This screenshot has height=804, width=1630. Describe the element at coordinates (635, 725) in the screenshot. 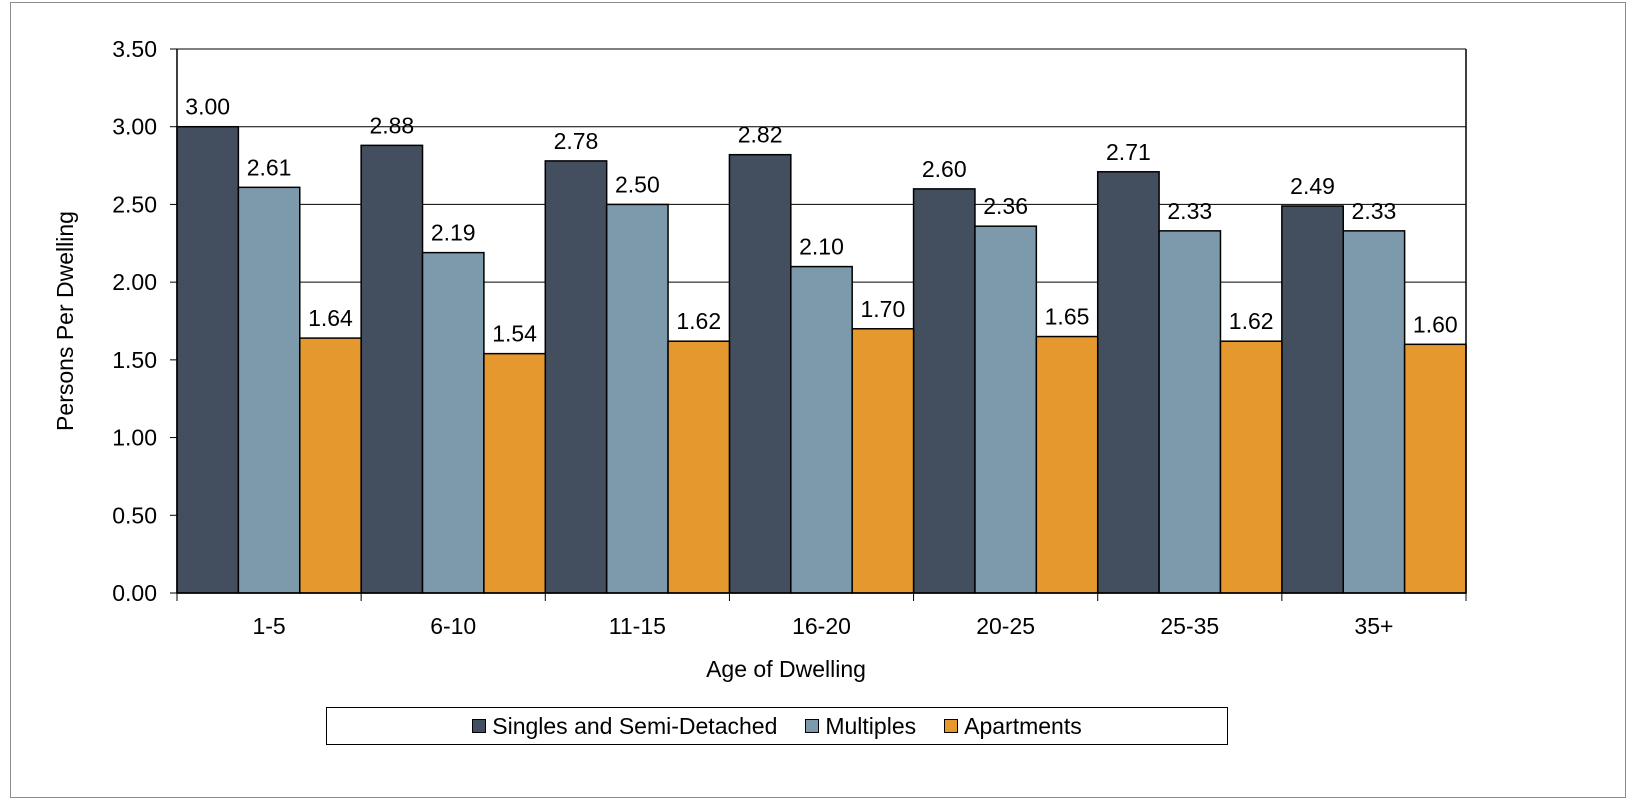

I see `legend-label: Singles and Semi-Detached` at that location.